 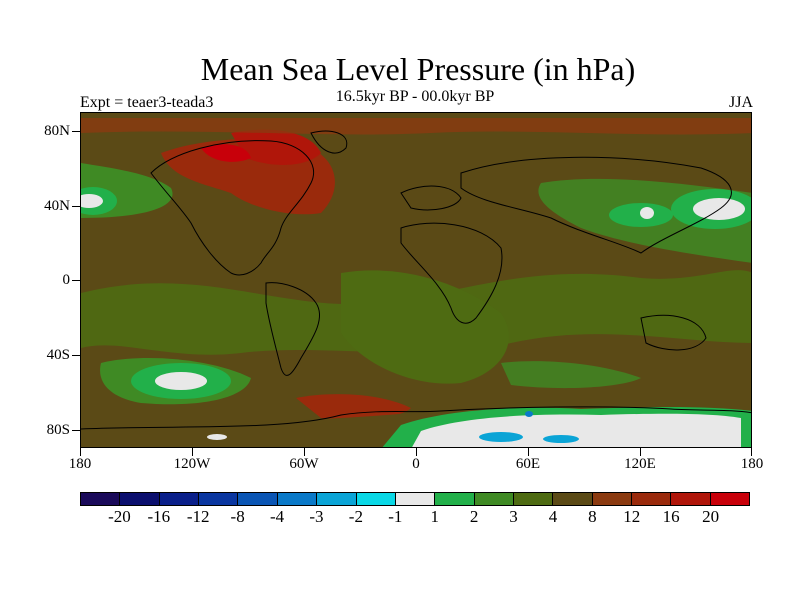 What do you see at coordinates (416, 126) in the screenshot?
I see `arctic-band` at bounding box center [416, 126].